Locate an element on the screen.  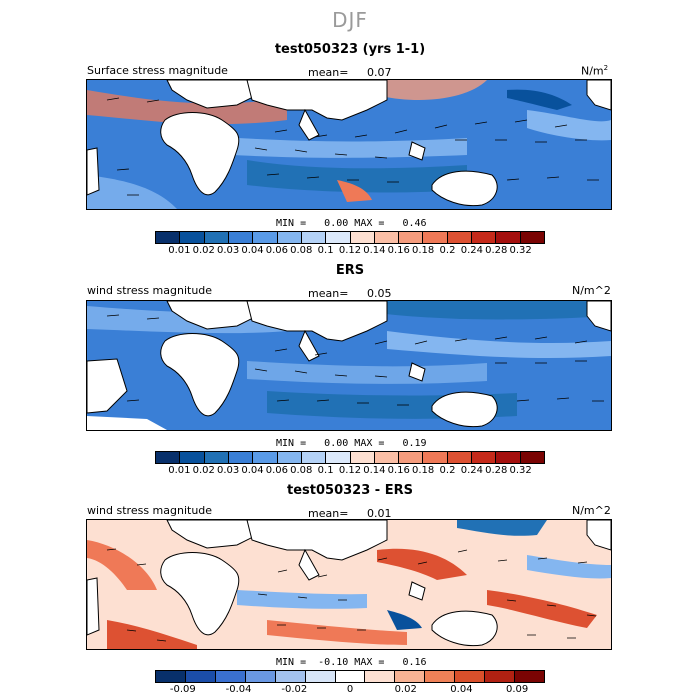
colorbar-tick-label: 0.06 is located at coordinates (277, 470).